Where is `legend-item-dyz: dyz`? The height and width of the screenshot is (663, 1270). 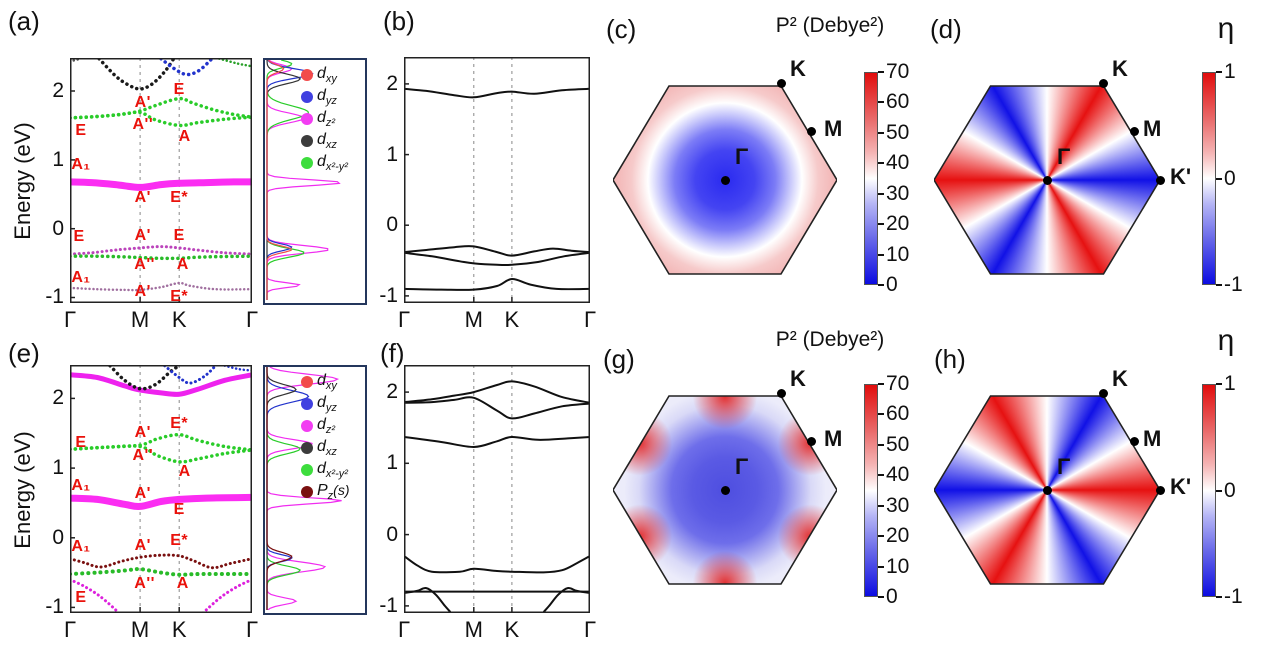 legend-item-dyz: dyz is located at coordinates (325, 404).